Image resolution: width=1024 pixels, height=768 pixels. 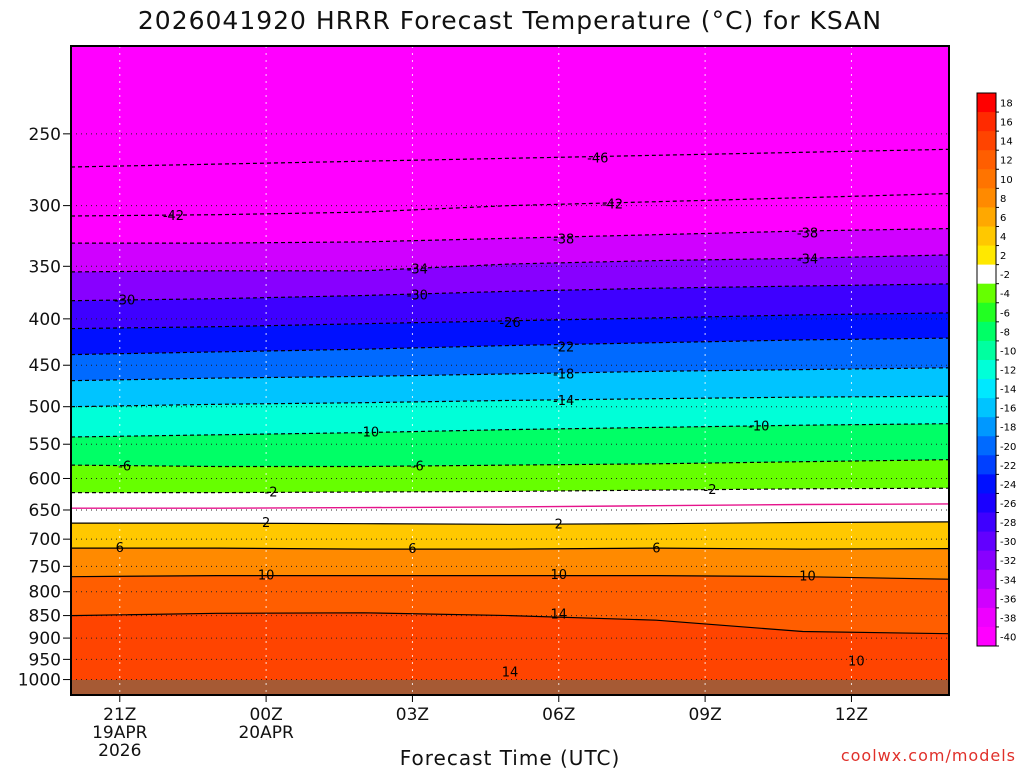 What do you see at coordinates (417, 466) in the screenshot?
I see `isotherm-label: -6` at bounding box center [417, 466].